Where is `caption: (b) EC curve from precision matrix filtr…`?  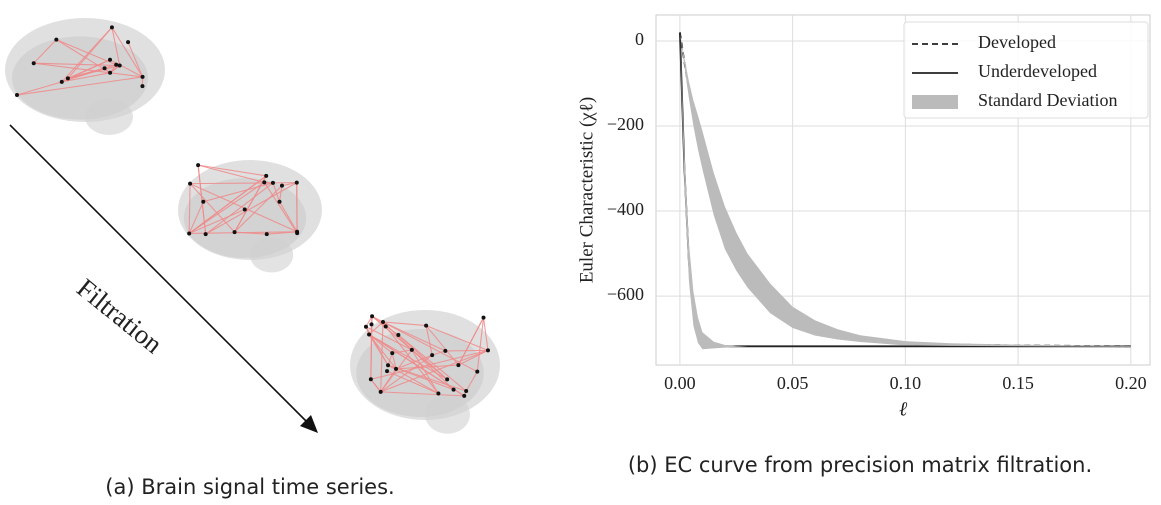 caption: (b) EC curve from precision matrix filtr… is located at coordinates (860, 465).